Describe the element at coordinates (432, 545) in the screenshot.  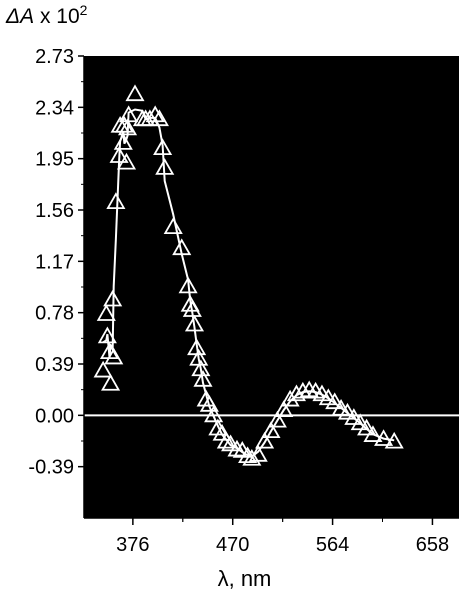
I see `x-tick-label: 658` at that location.